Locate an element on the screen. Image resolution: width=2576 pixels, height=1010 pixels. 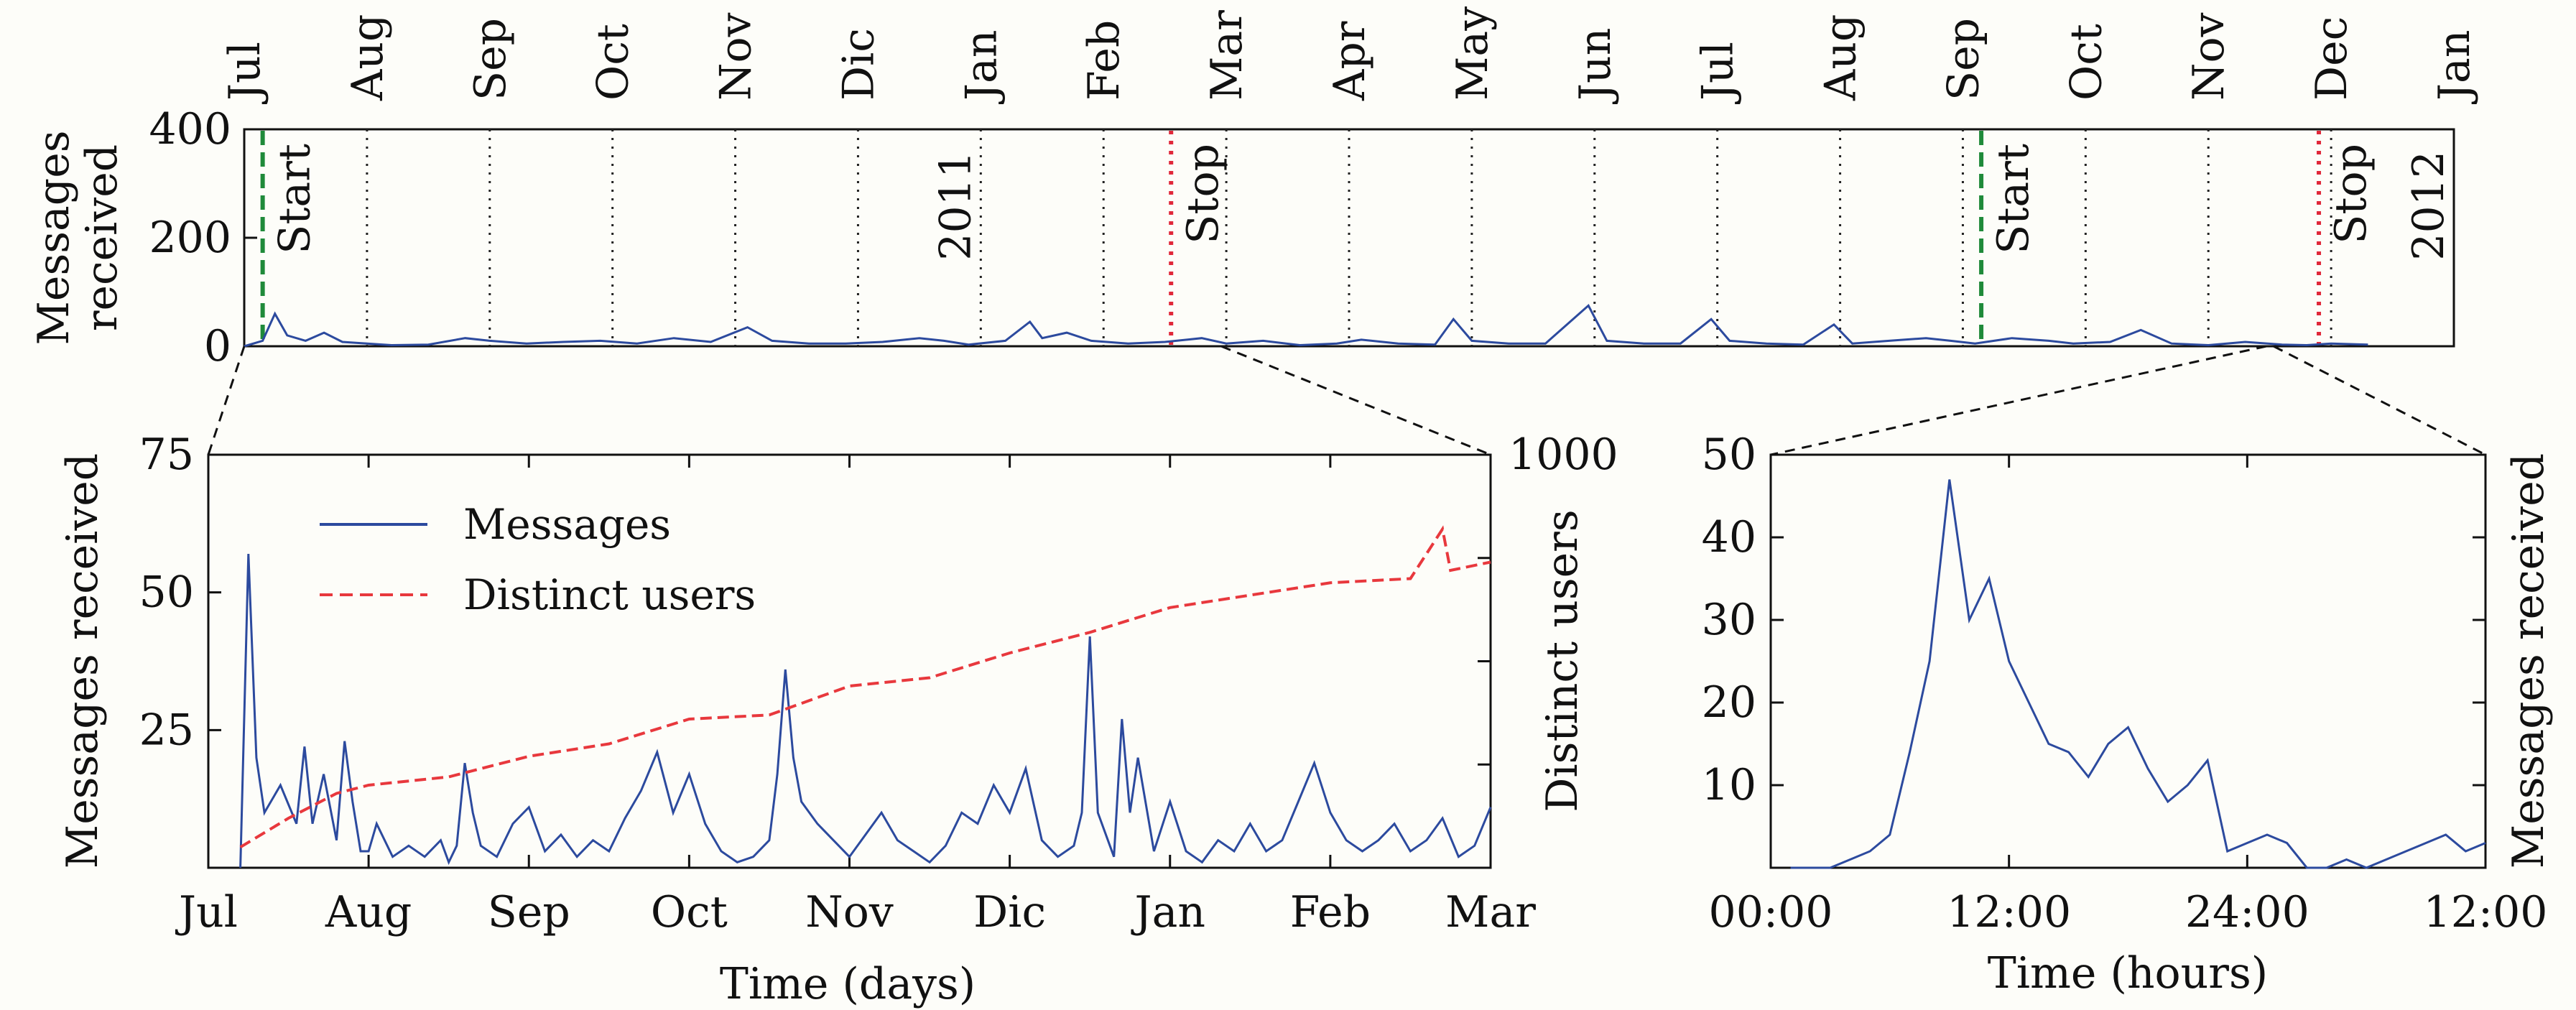
days-x-tick-label: Mar is located at coordinates (1490, 912).